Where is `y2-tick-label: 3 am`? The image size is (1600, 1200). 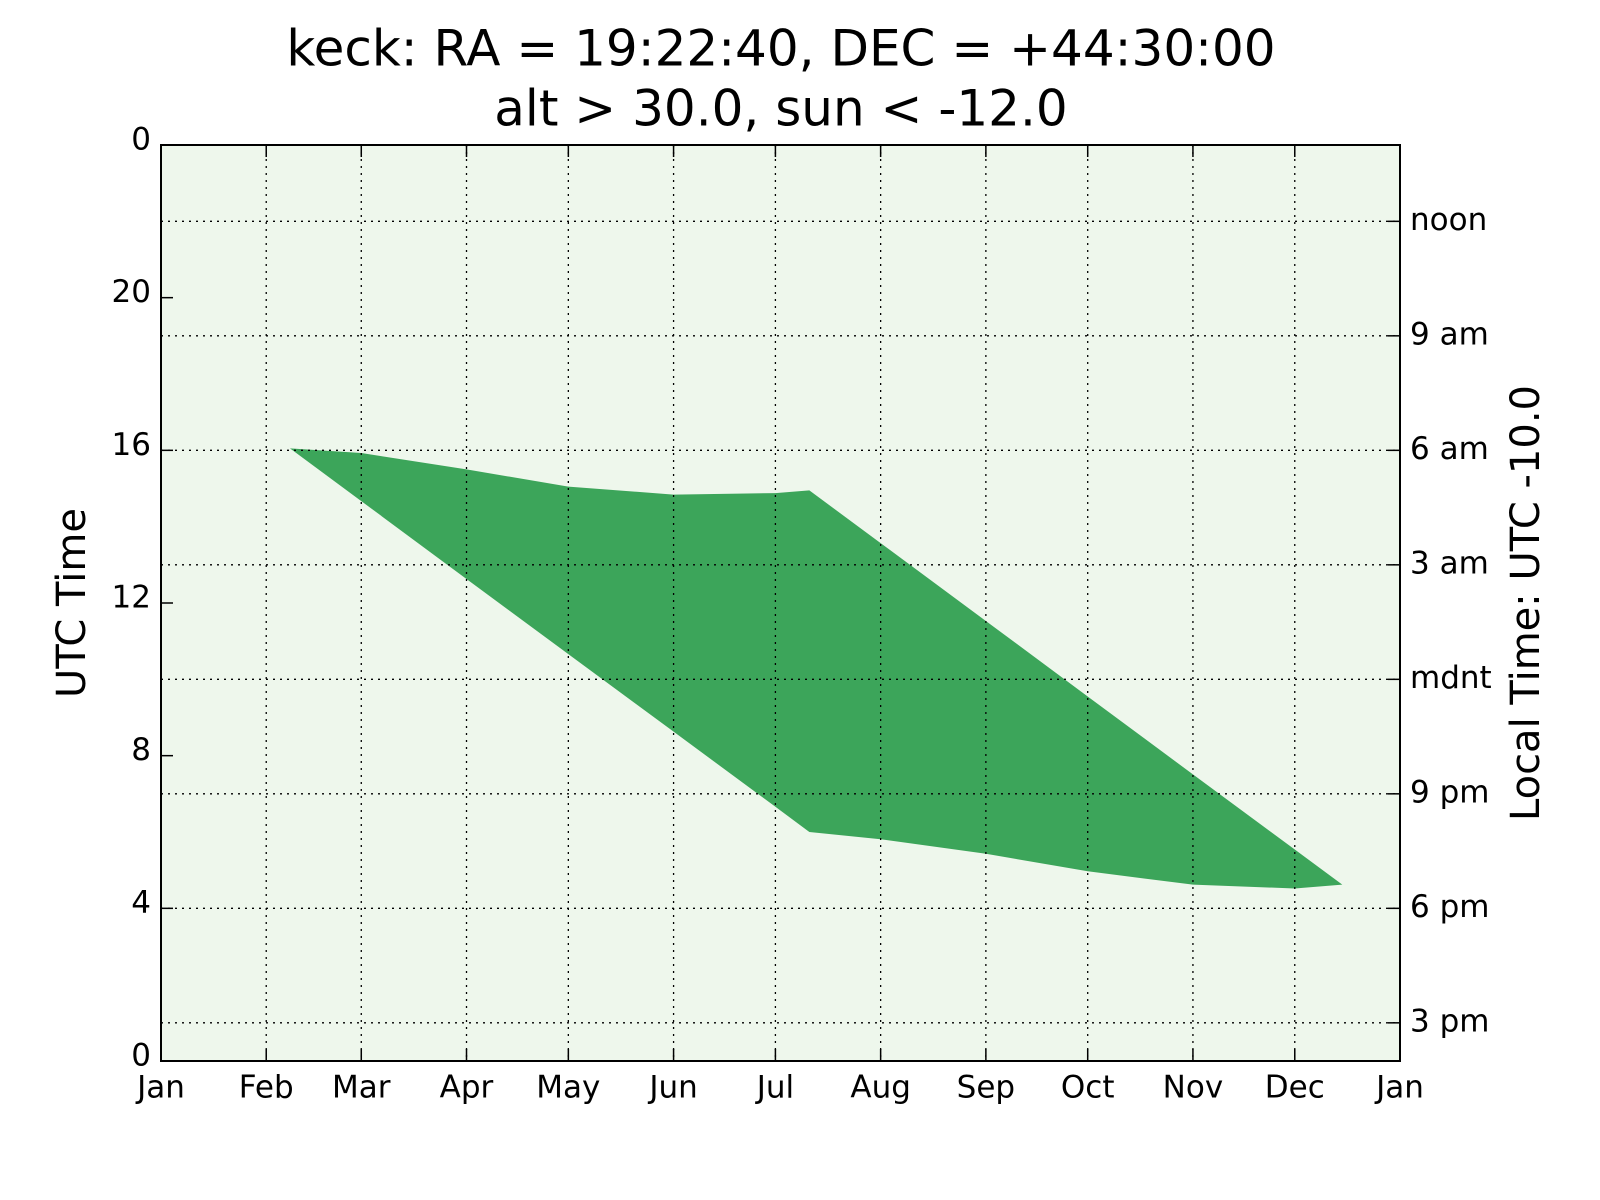
y2-tick-label: 3 am is located at coordinates (1449, 563).